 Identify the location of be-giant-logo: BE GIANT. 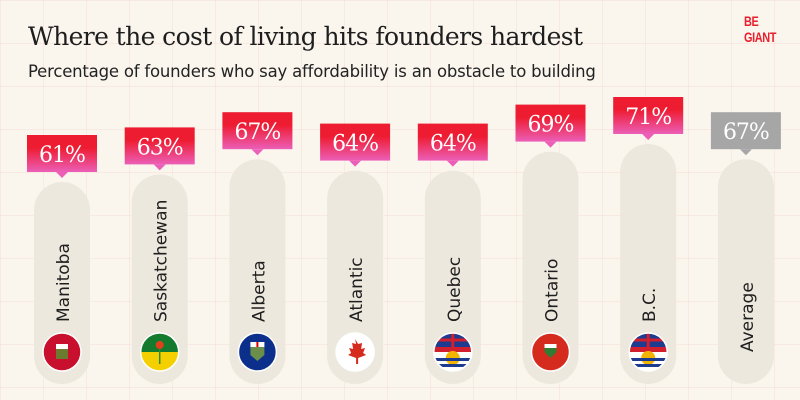
(760, 29).